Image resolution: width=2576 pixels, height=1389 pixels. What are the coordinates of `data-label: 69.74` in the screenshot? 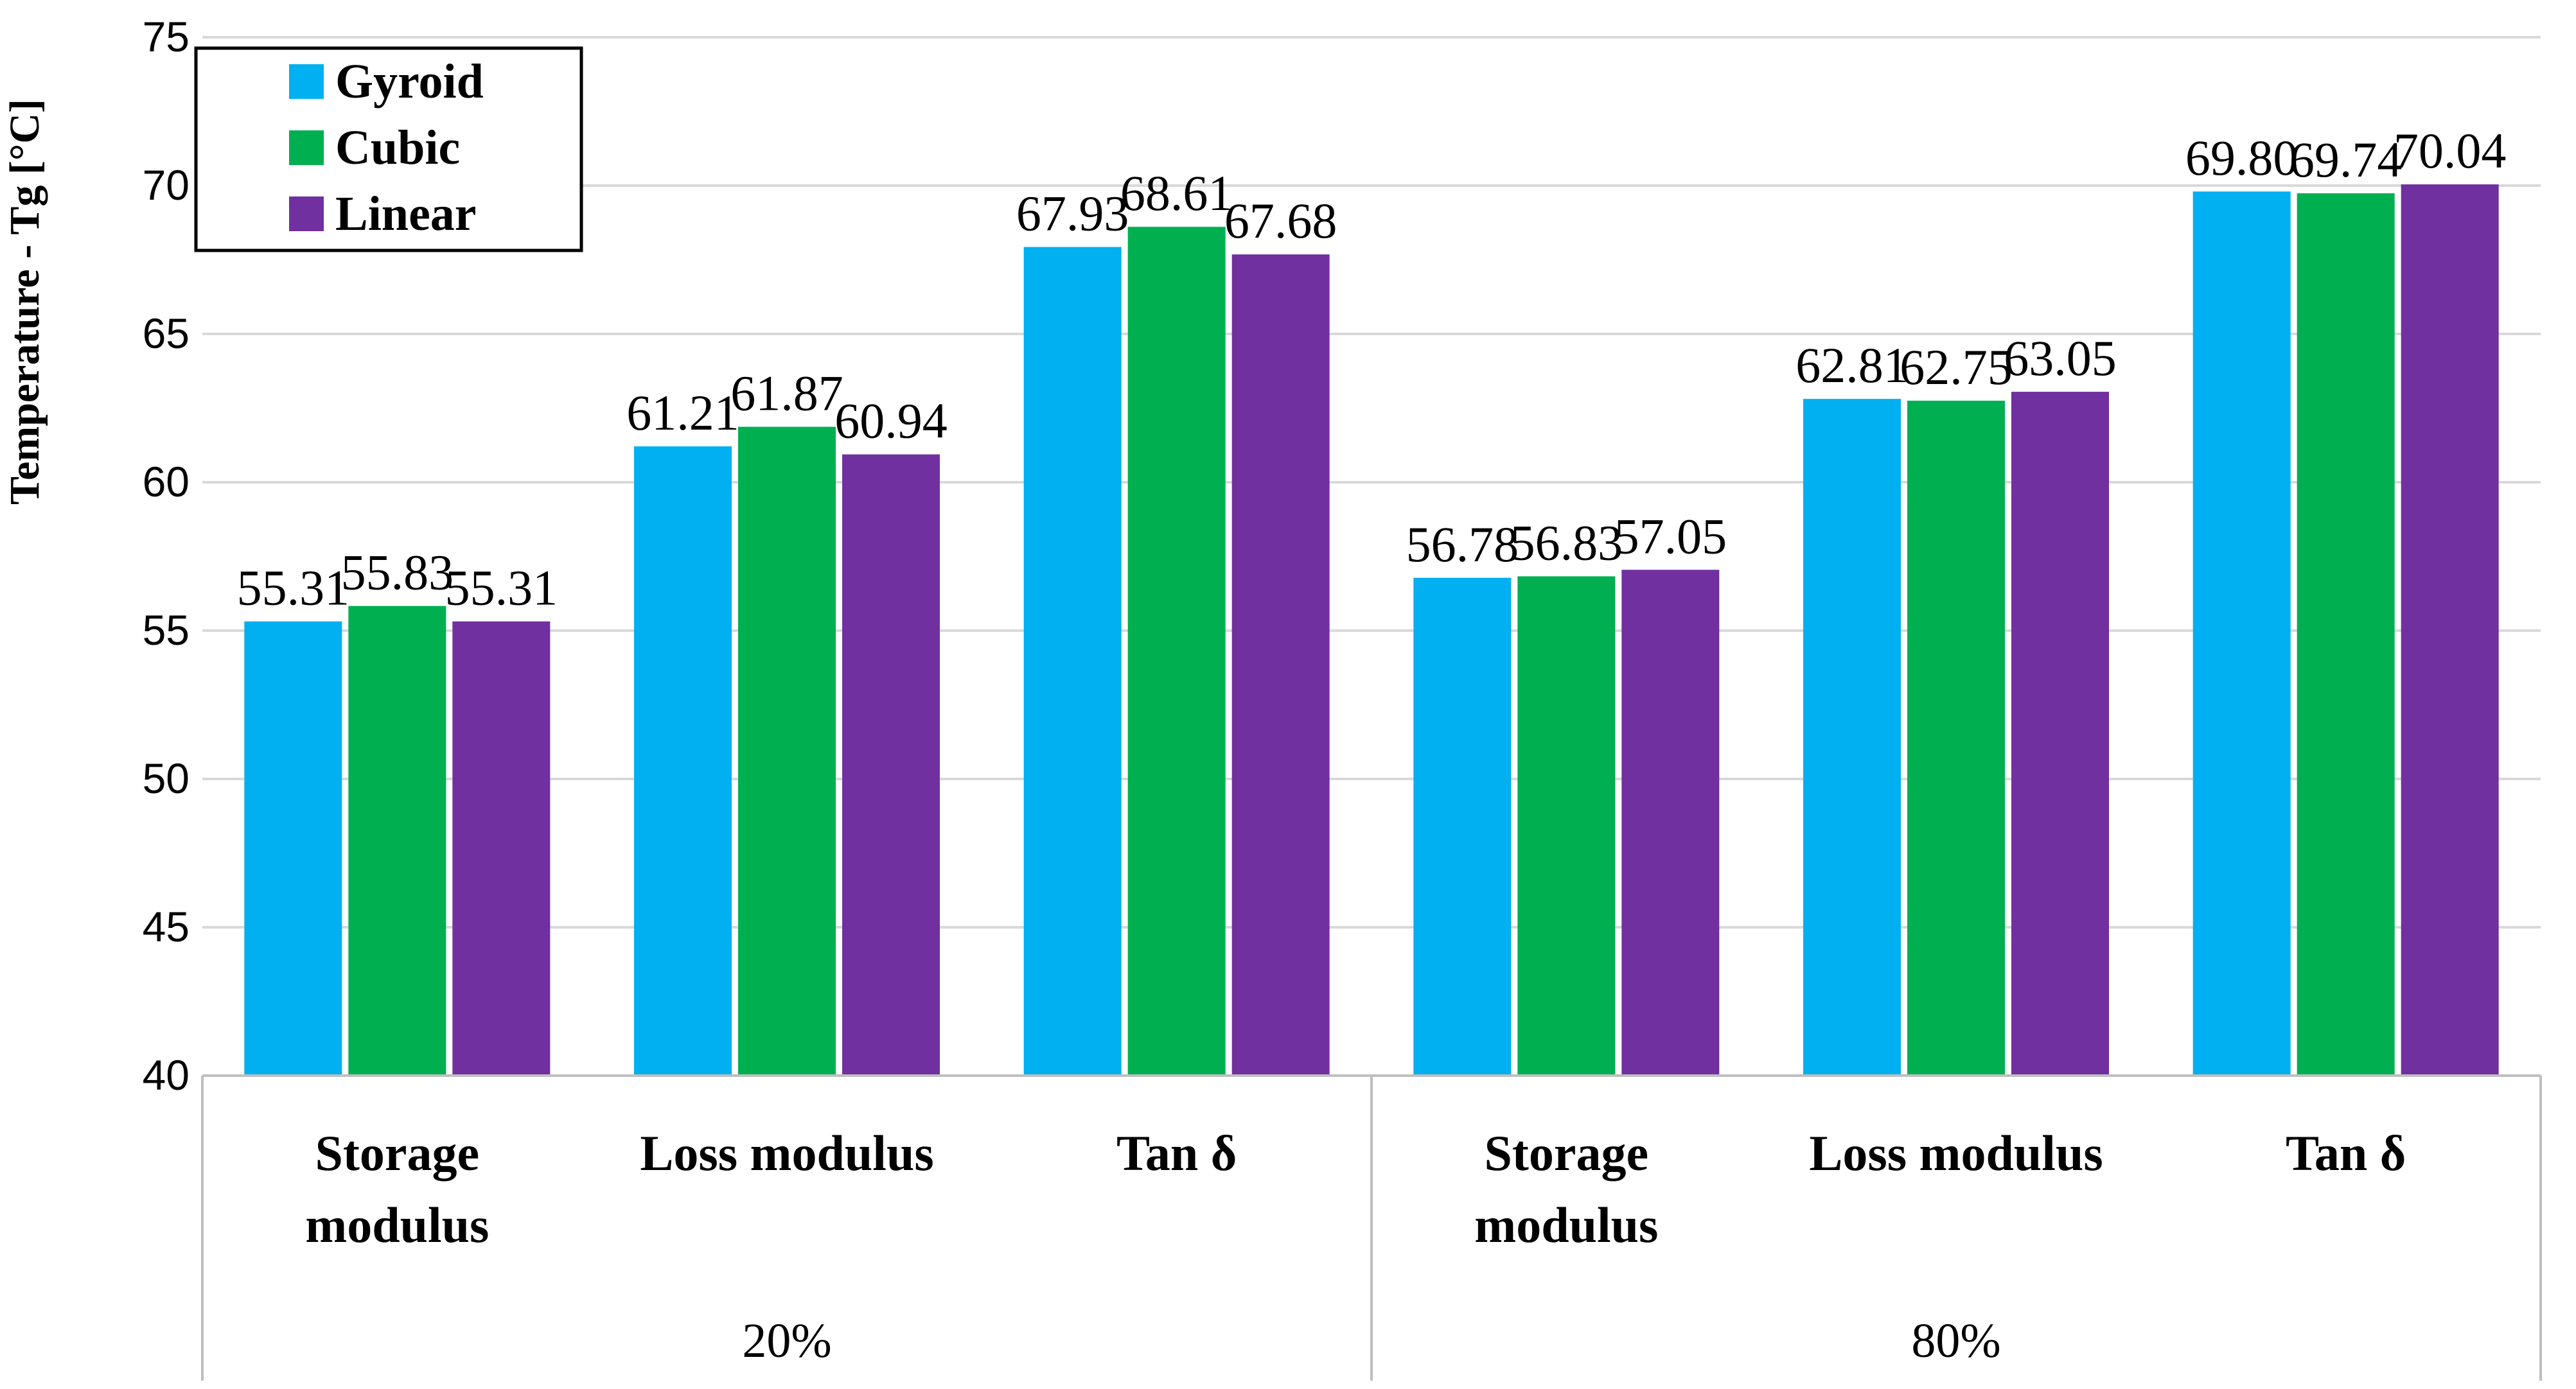 It's located at (2346, 160).